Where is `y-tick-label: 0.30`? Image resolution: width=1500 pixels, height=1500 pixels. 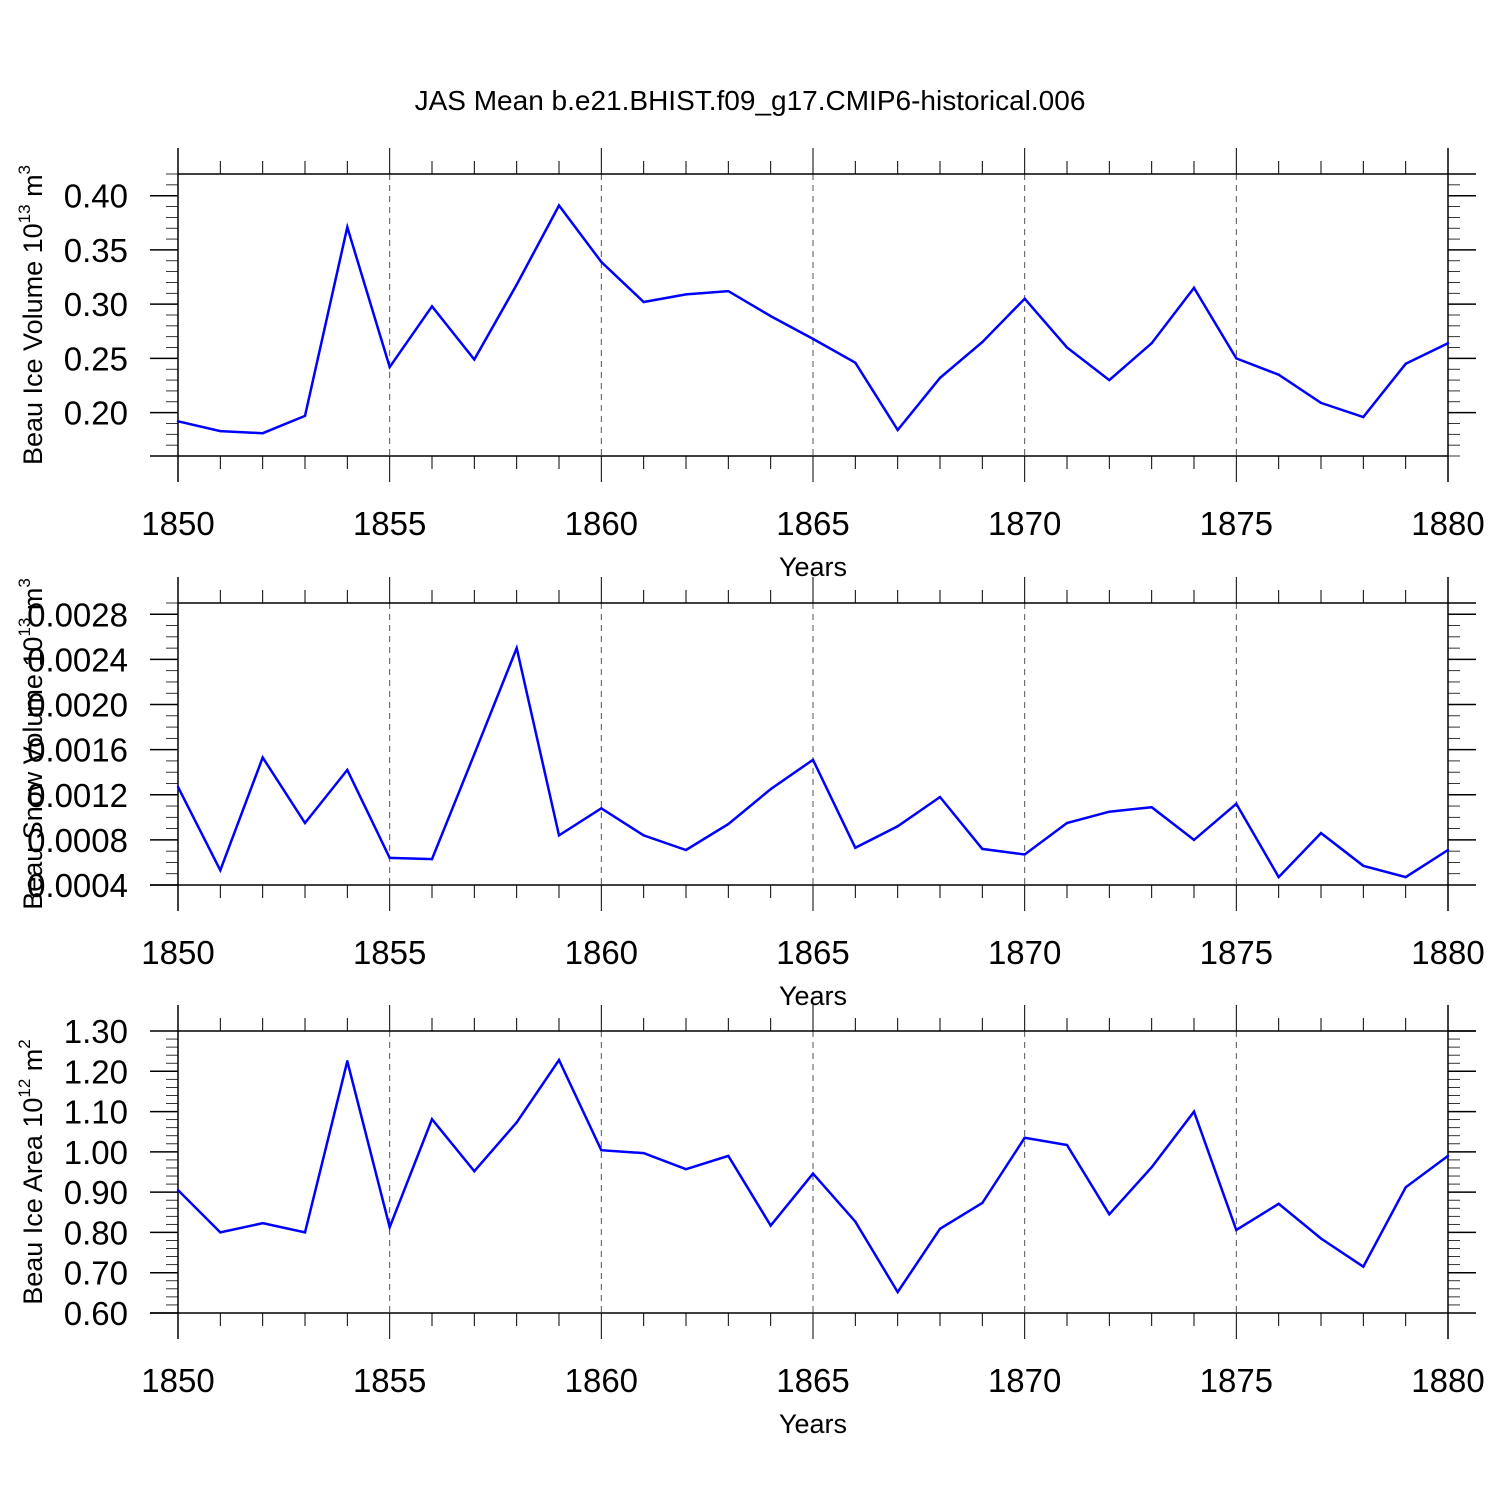
y-tick-label: 0.30 is located at coordinates (96, 304).